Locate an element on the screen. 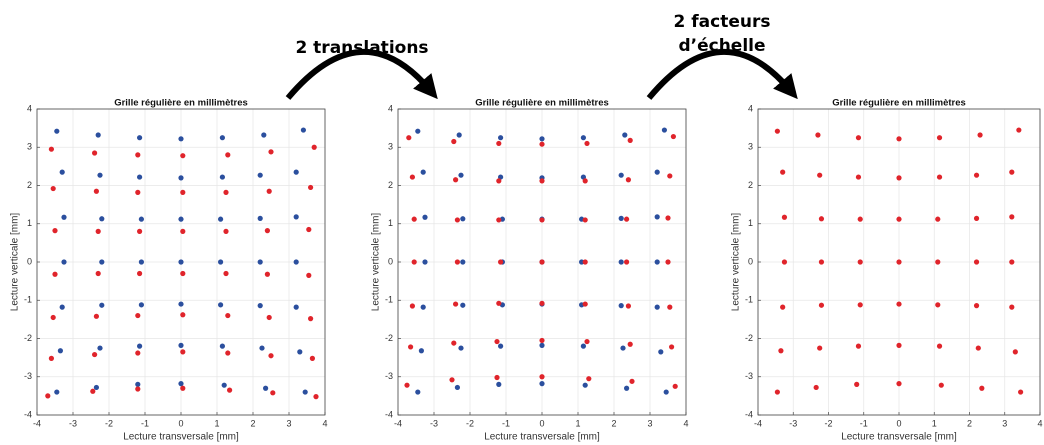 This screenshot has width=1044, height=445. y-tick-label: 0 is located at coordinates (29, 261).